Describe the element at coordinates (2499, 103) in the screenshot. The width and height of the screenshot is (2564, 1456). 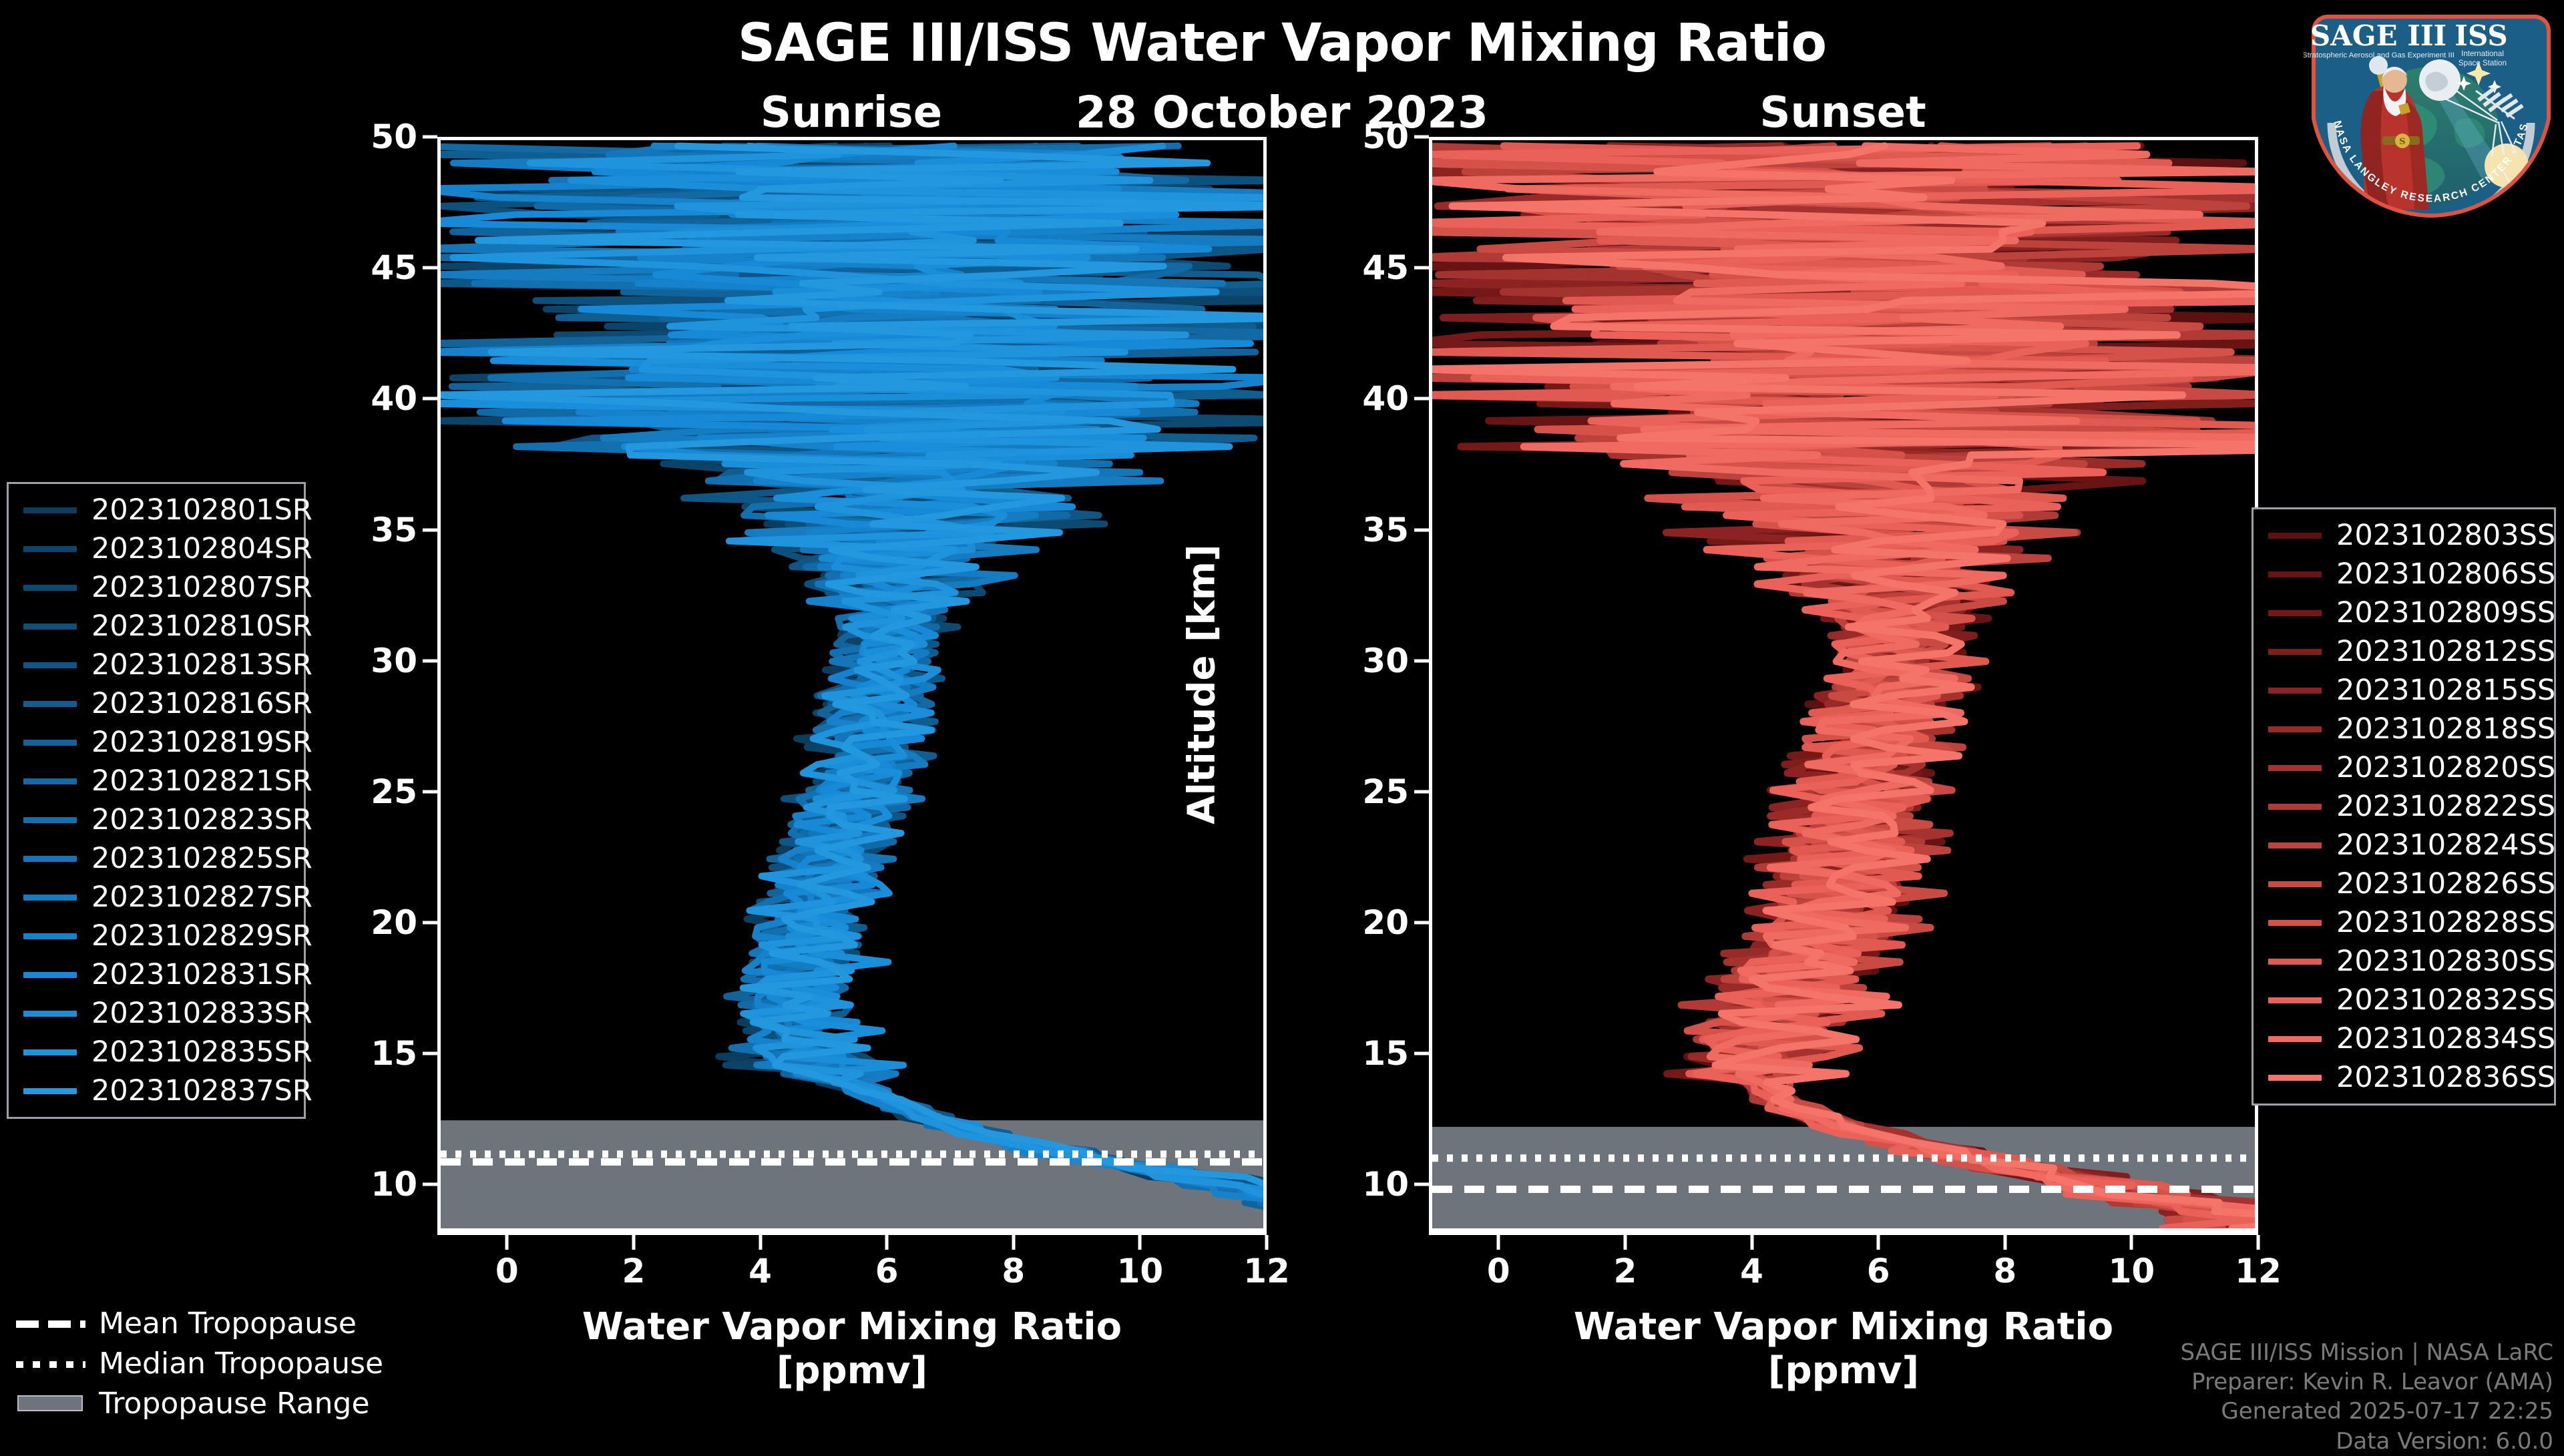
I see `patch-iss` at that location.